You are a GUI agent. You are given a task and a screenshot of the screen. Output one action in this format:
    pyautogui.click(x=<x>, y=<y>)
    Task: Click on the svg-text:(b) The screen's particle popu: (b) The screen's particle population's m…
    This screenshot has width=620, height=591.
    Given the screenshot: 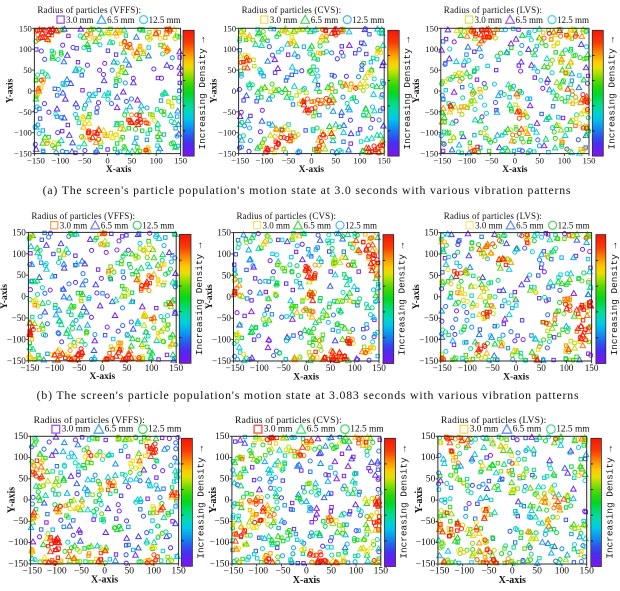 What is the action you would take?
    pyautogui.click(x=308, y=395)
    